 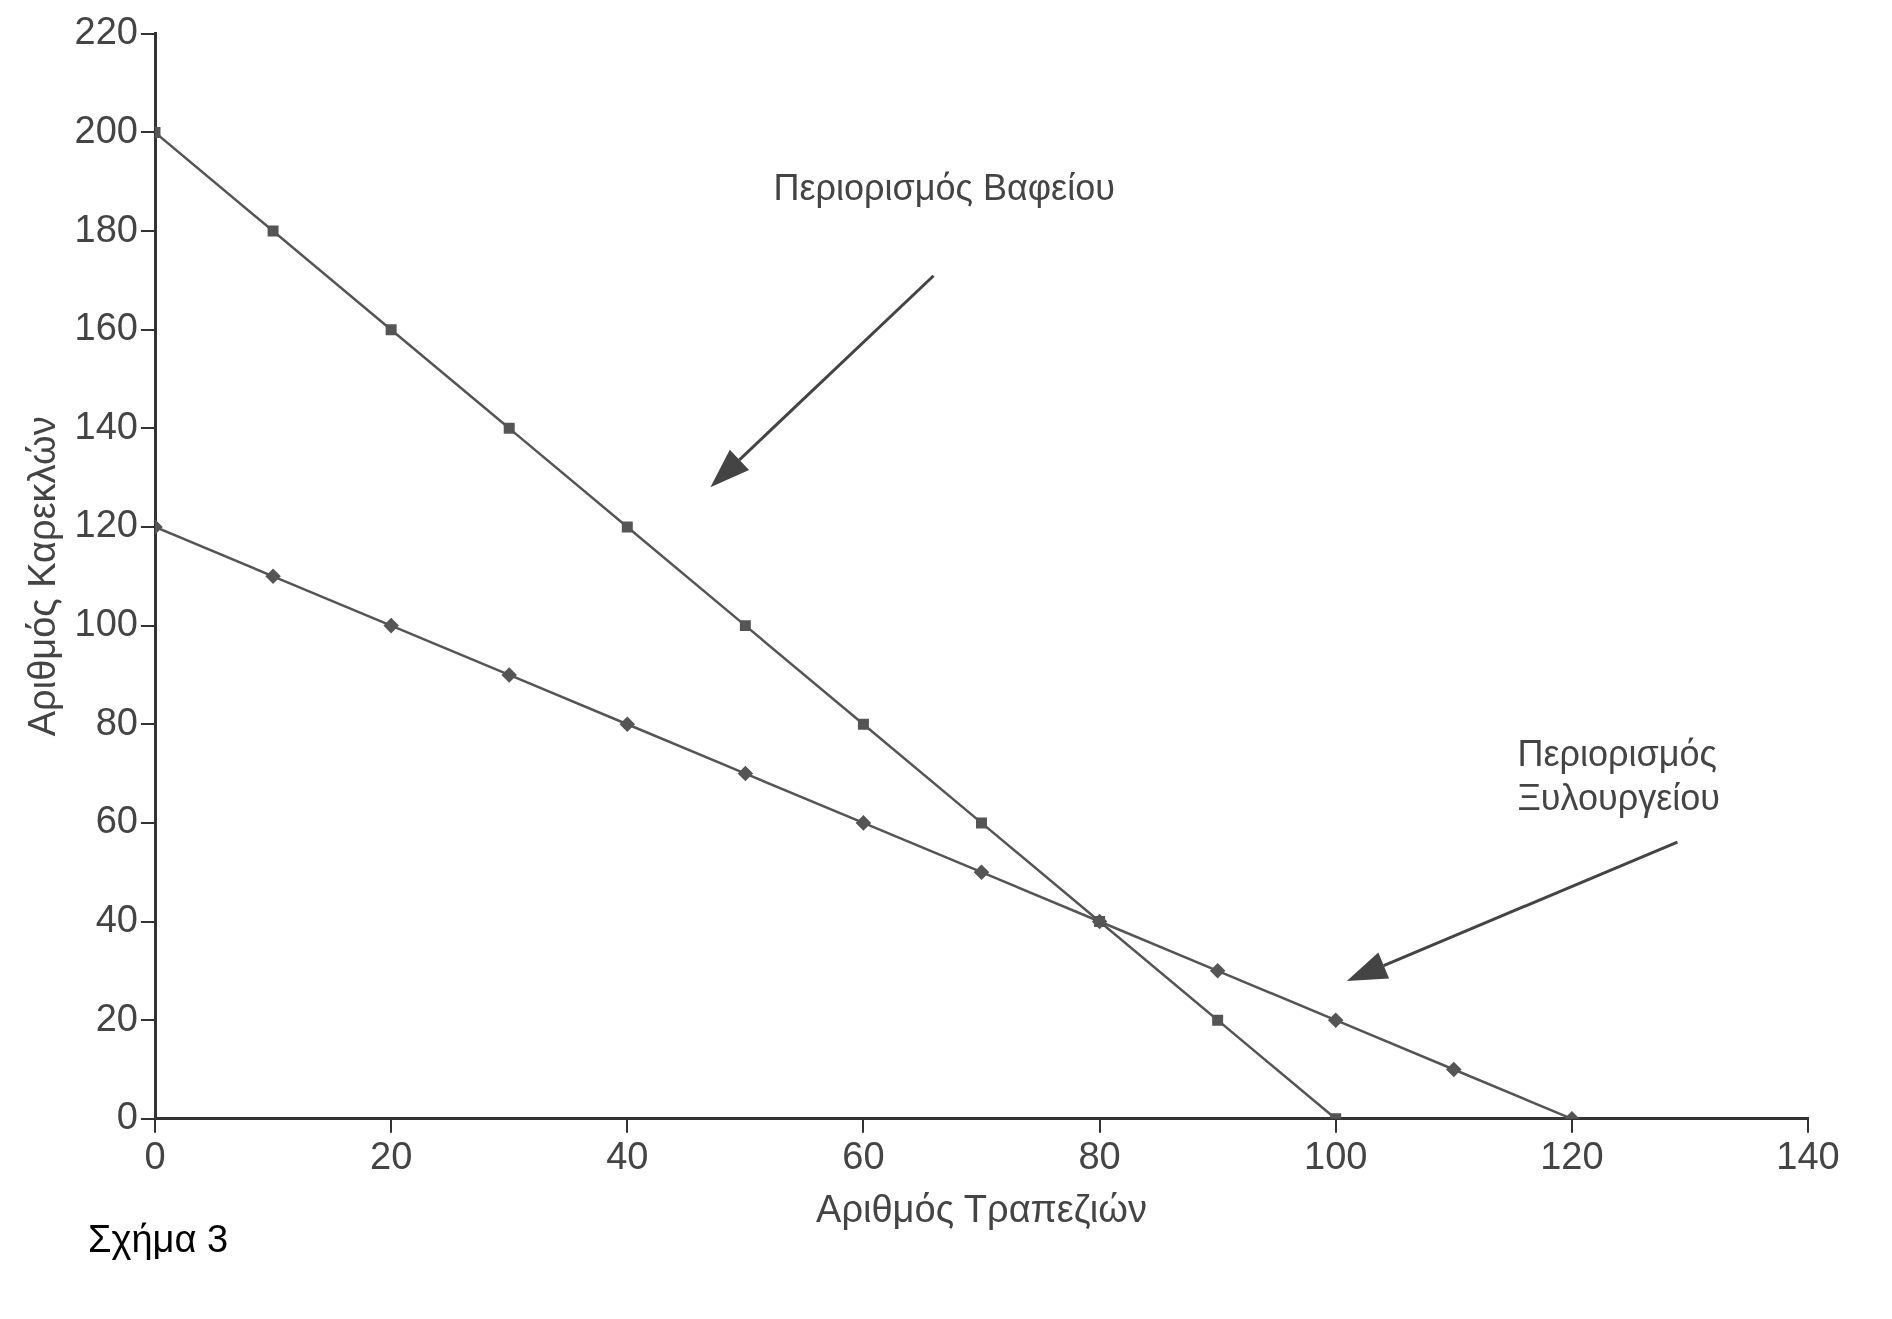 I want to click on y-tick-label: 20, so click(x=116, y=1017).